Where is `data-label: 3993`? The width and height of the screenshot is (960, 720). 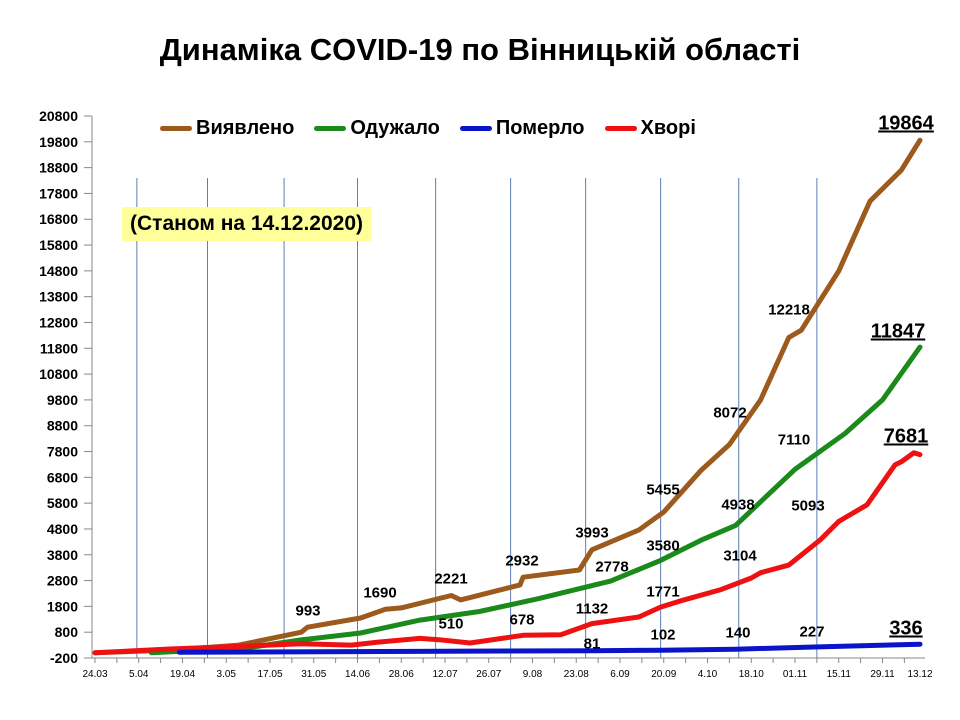 data-label: 3993 is located at coordinates (592, 533).